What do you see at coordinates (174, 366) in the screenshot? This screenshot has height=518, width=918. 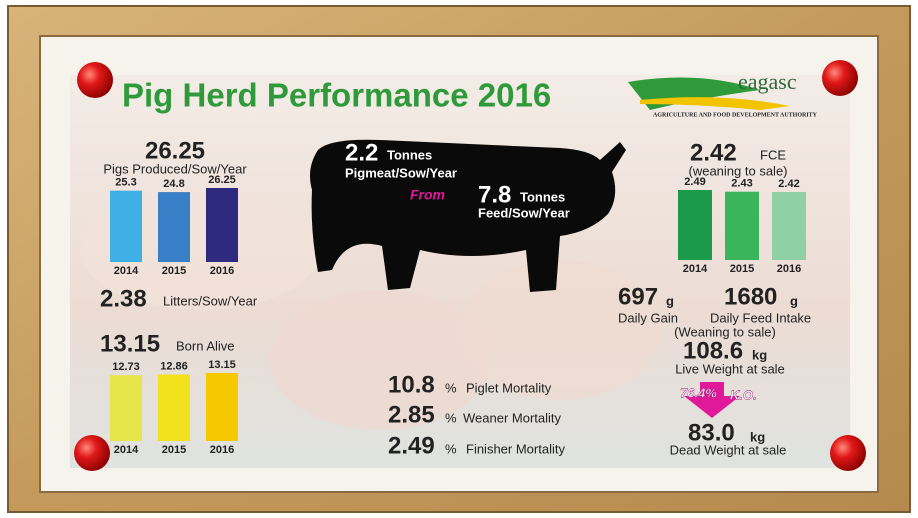 I see `bar-value-label: 12.86` at bounding box center [174, 366].